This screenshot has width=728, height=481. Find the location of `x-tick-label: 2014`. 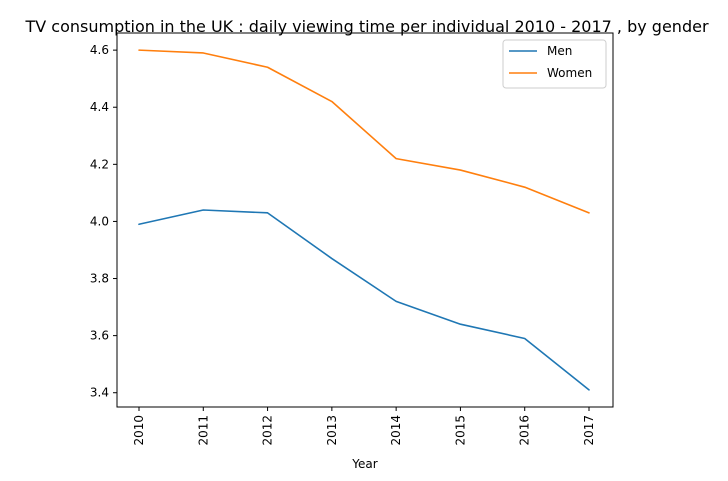

x-tick-label: 2014 is located at coordinates (396, 430).